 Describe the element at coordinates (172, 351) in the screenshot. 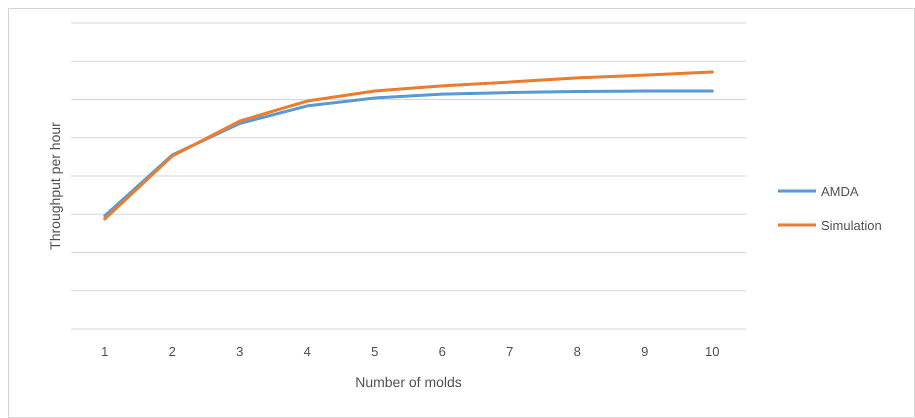

I see `x-tick-label: 2` at that location.